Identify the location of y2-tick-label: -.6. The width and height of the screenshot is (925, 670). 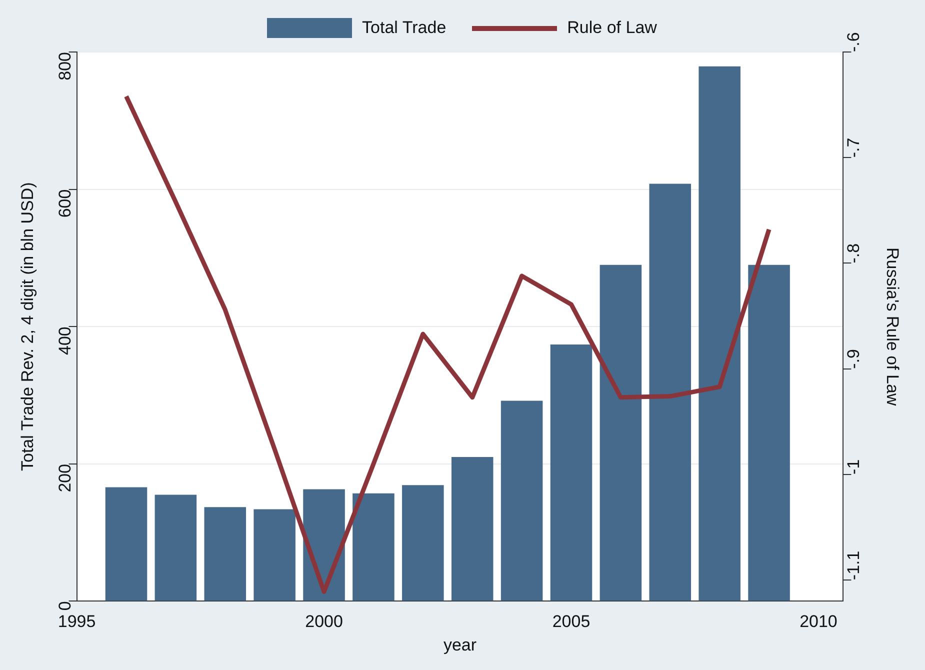
(853, 42).